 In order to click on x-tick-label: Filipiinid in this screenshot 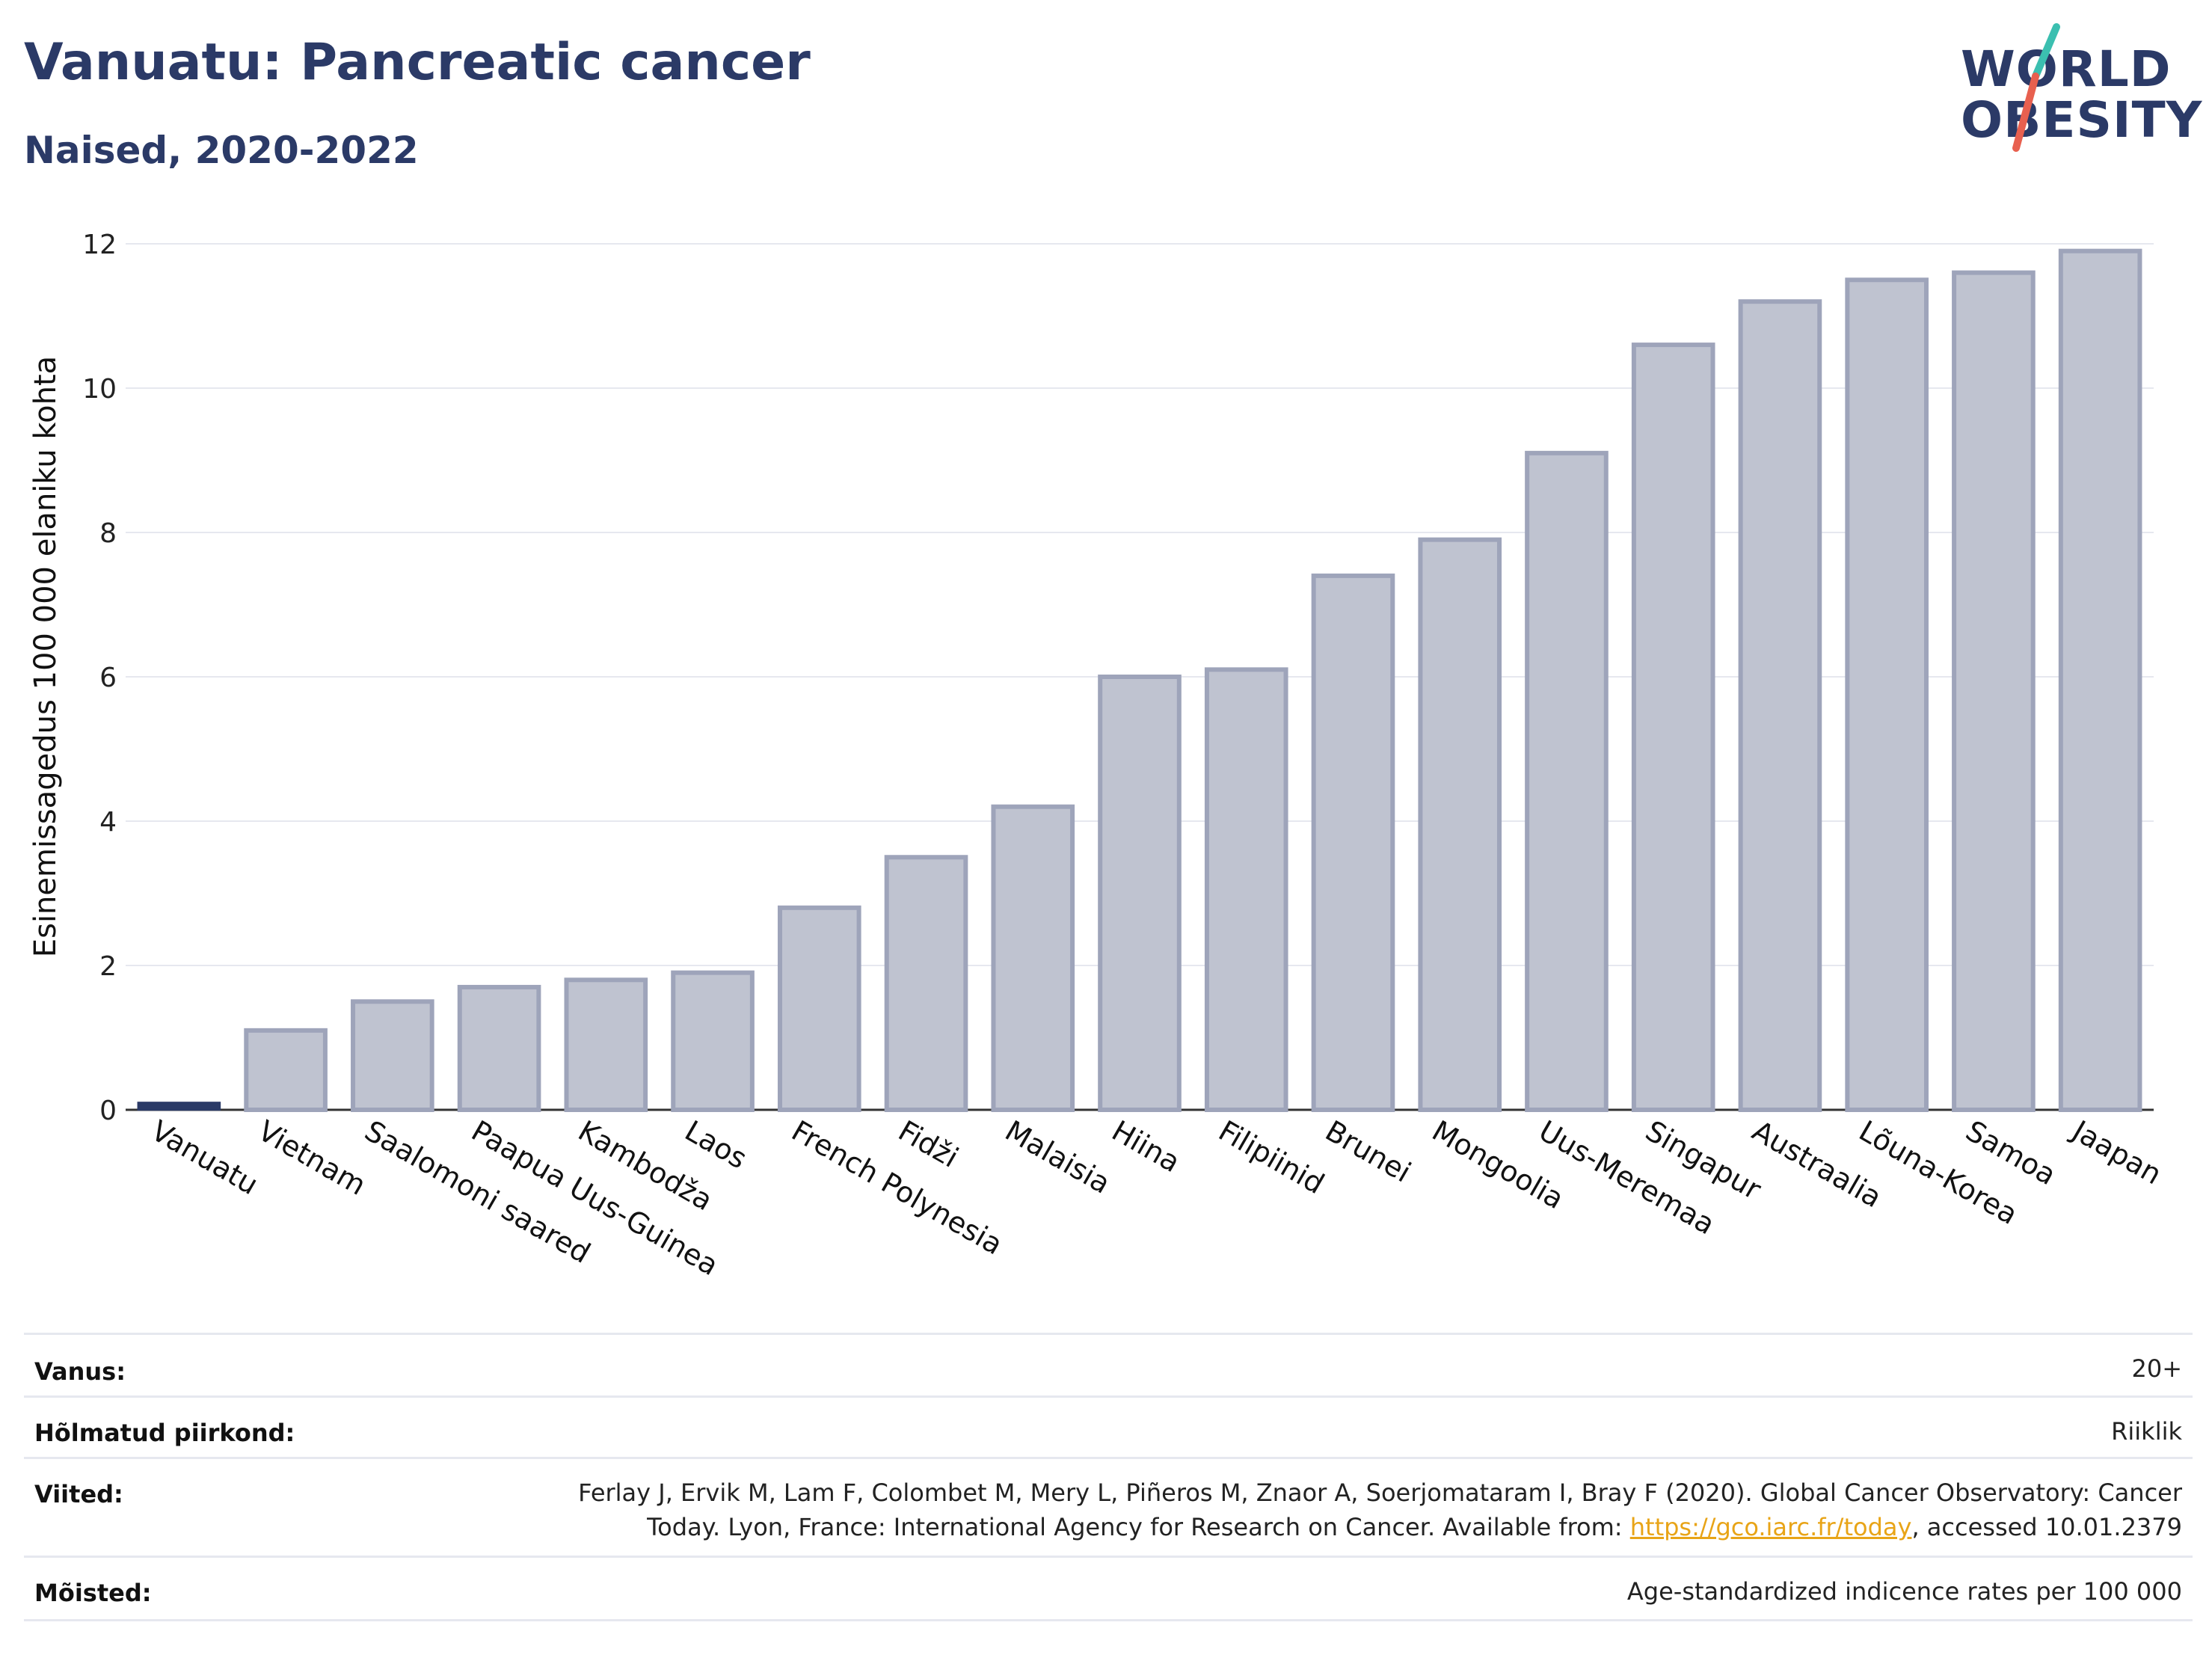, I will do `click(1271, 1157)`.